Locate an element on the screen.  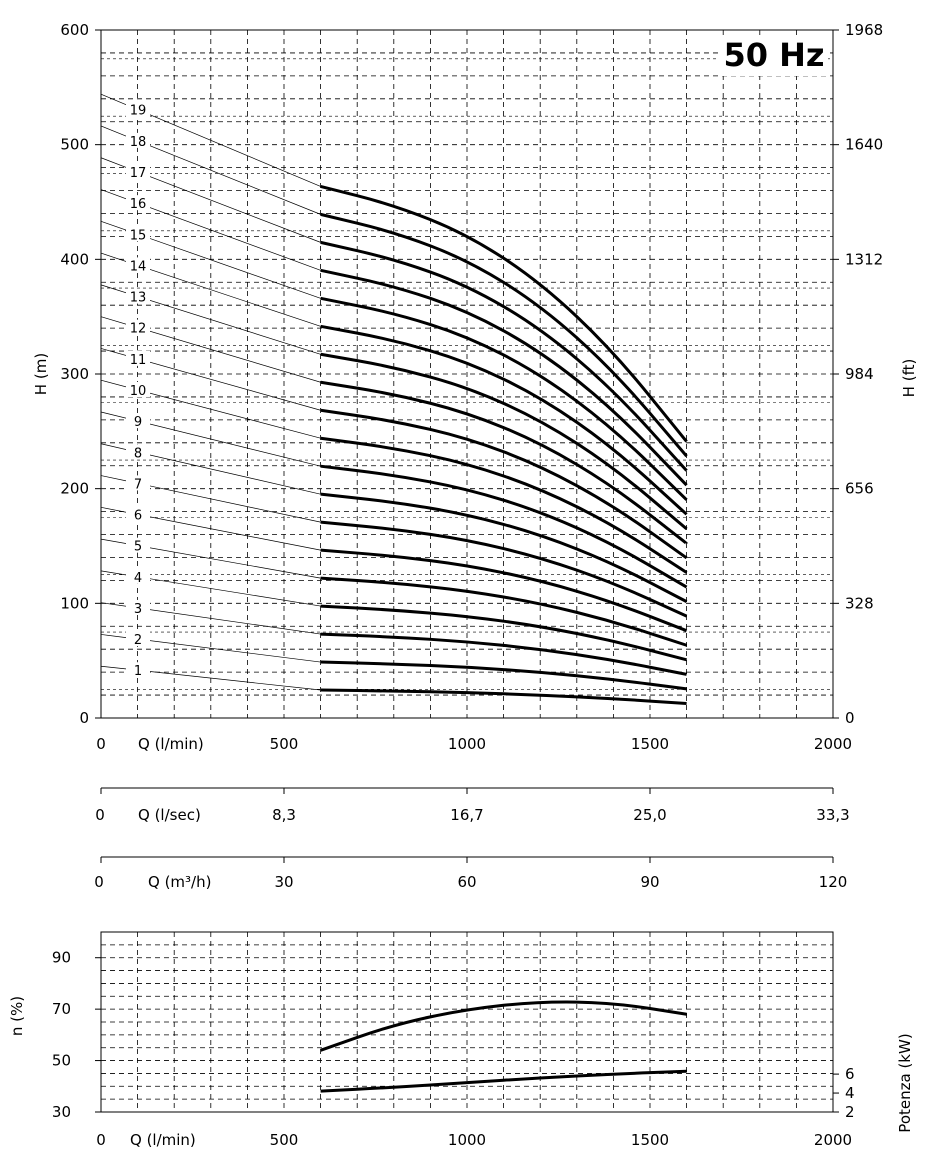
m3h-axis-label: Q (m³/h) is located at coordinates (179, 882).